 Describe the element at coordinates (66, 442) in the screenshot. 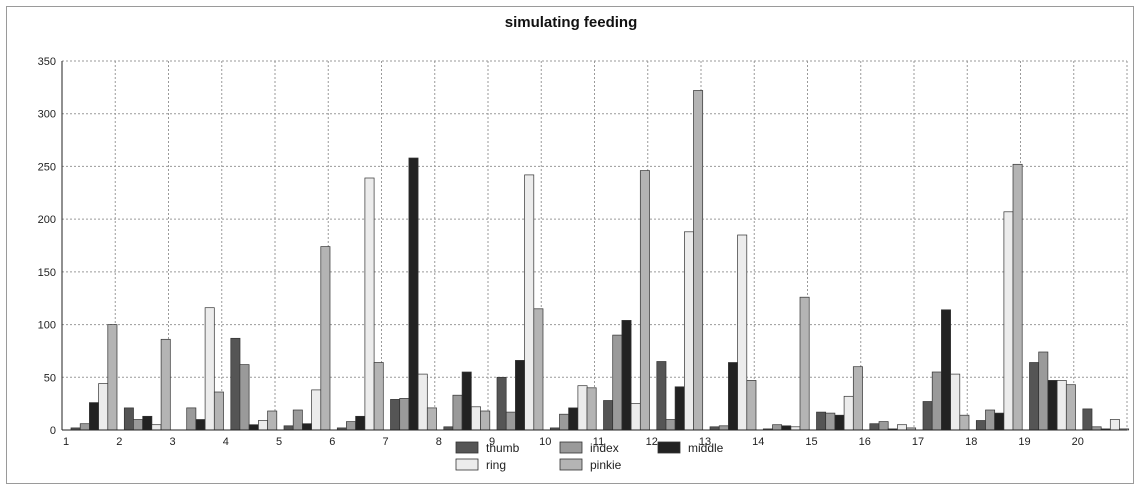

I see `x-tick-label: 1` at that location.